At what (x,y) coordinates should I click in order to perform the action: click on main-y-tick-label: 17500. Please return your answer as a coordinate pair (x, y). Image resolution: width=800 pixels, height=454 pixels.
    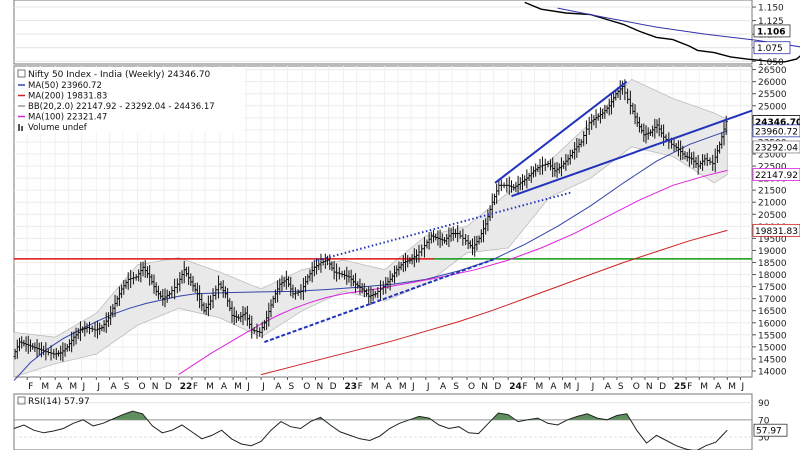
    Looking at the image, I should click on (772, 288).